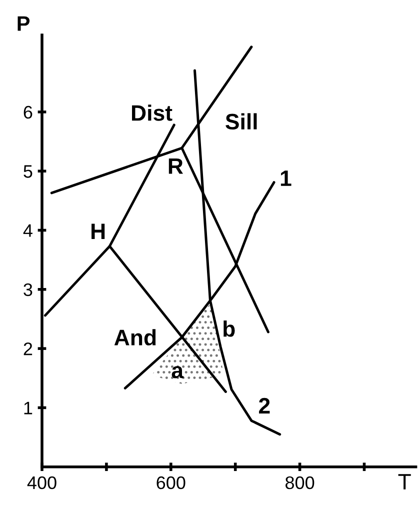 This screenshot has width=420, height=508. I want to click on annotation: Dist, so click(152, 112).